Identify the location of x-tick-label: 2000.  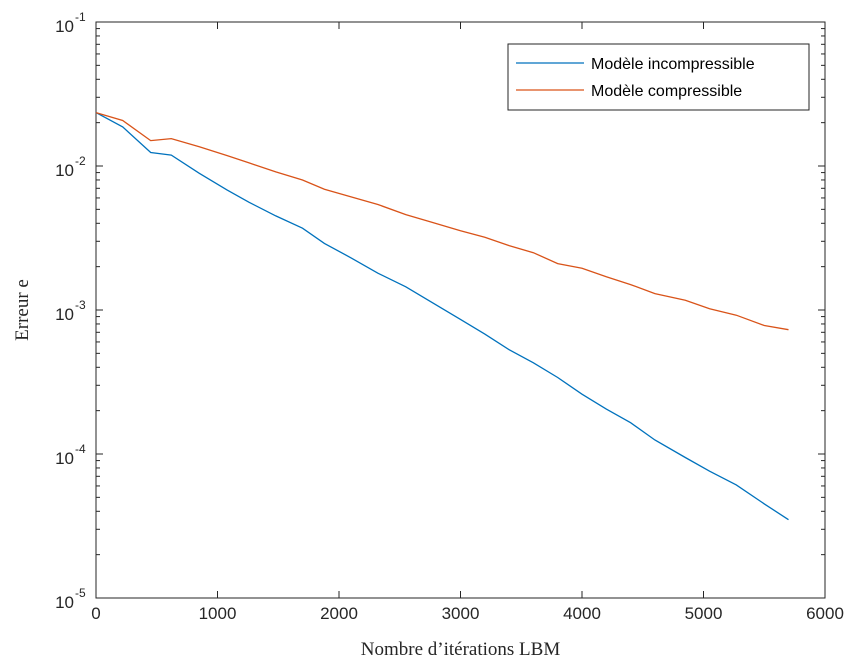
(339, 613).